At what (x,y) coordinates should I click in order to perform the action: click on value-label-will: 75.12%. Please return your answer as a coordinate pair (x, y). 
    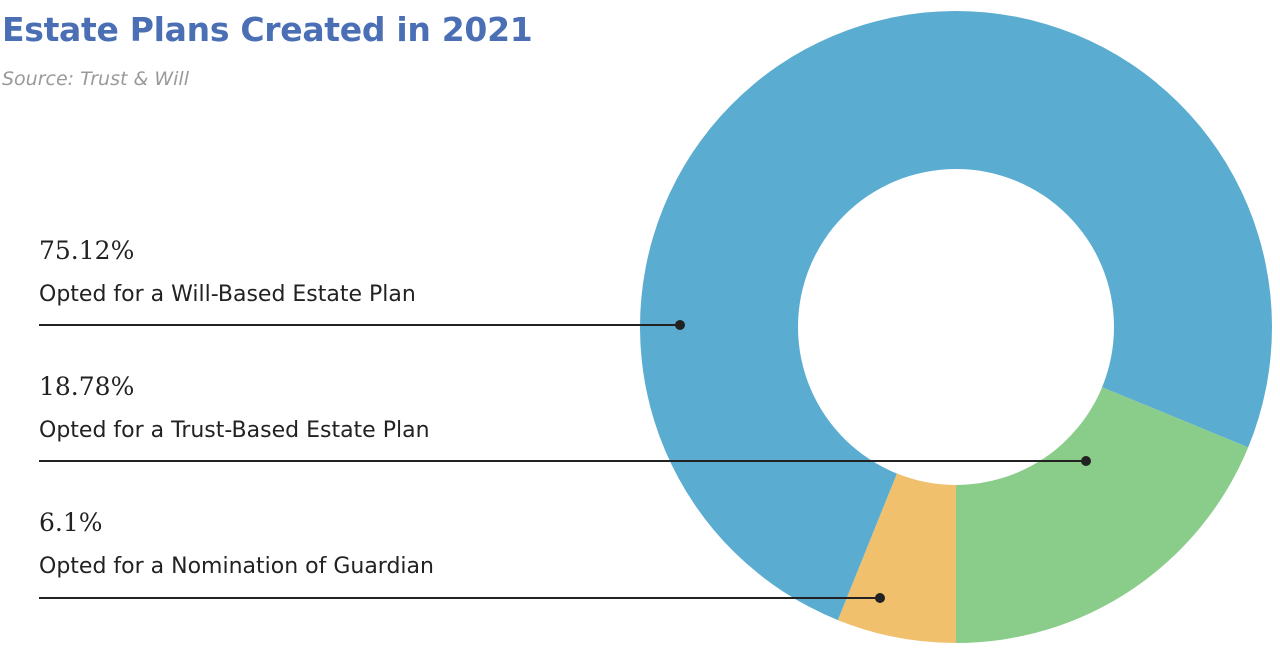
    Looking at the image, I should click on (87, 250).